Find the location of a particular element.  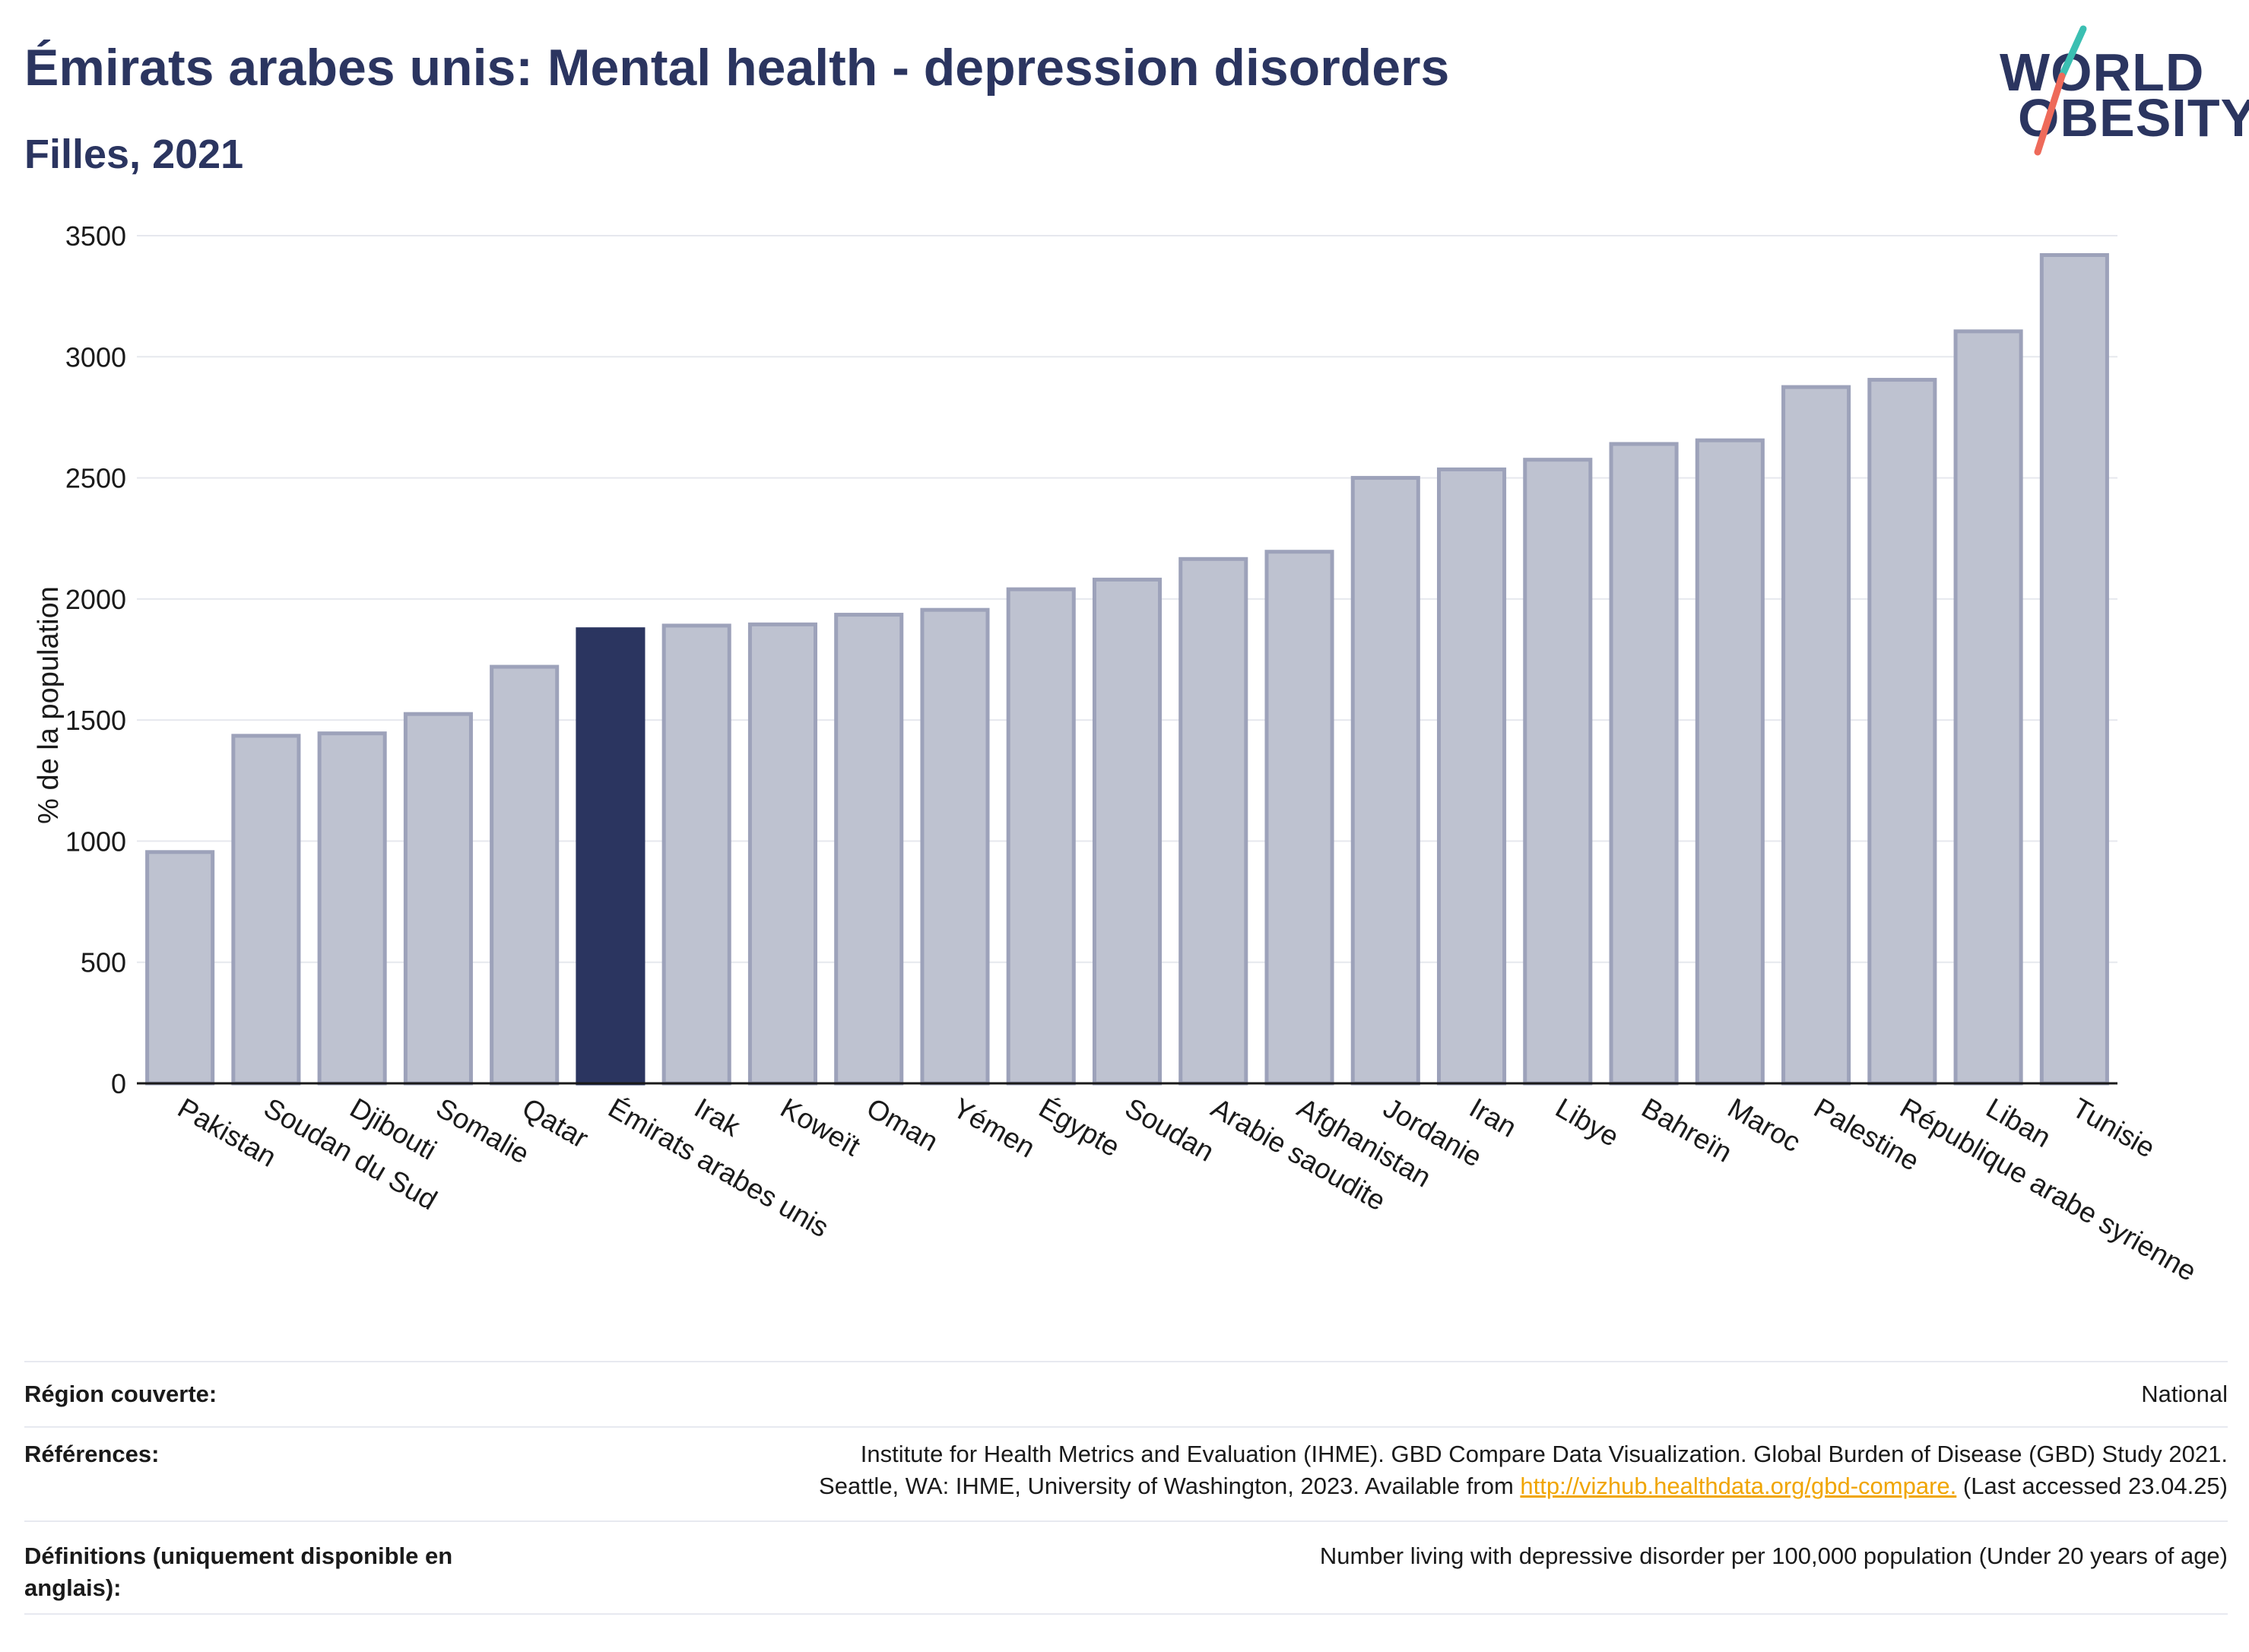

y-tick-label: 2500 is located at coordinates (95, 478).